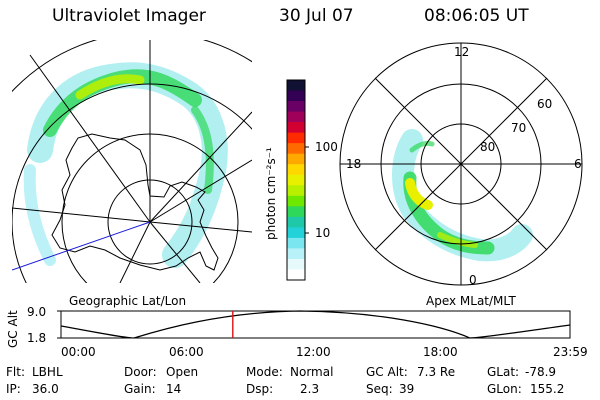 This screenshot has height=400, width=600. Describe the element at coordinates (545, 104) in the screenshot. I see `mlat-label-60: 60` at that location.